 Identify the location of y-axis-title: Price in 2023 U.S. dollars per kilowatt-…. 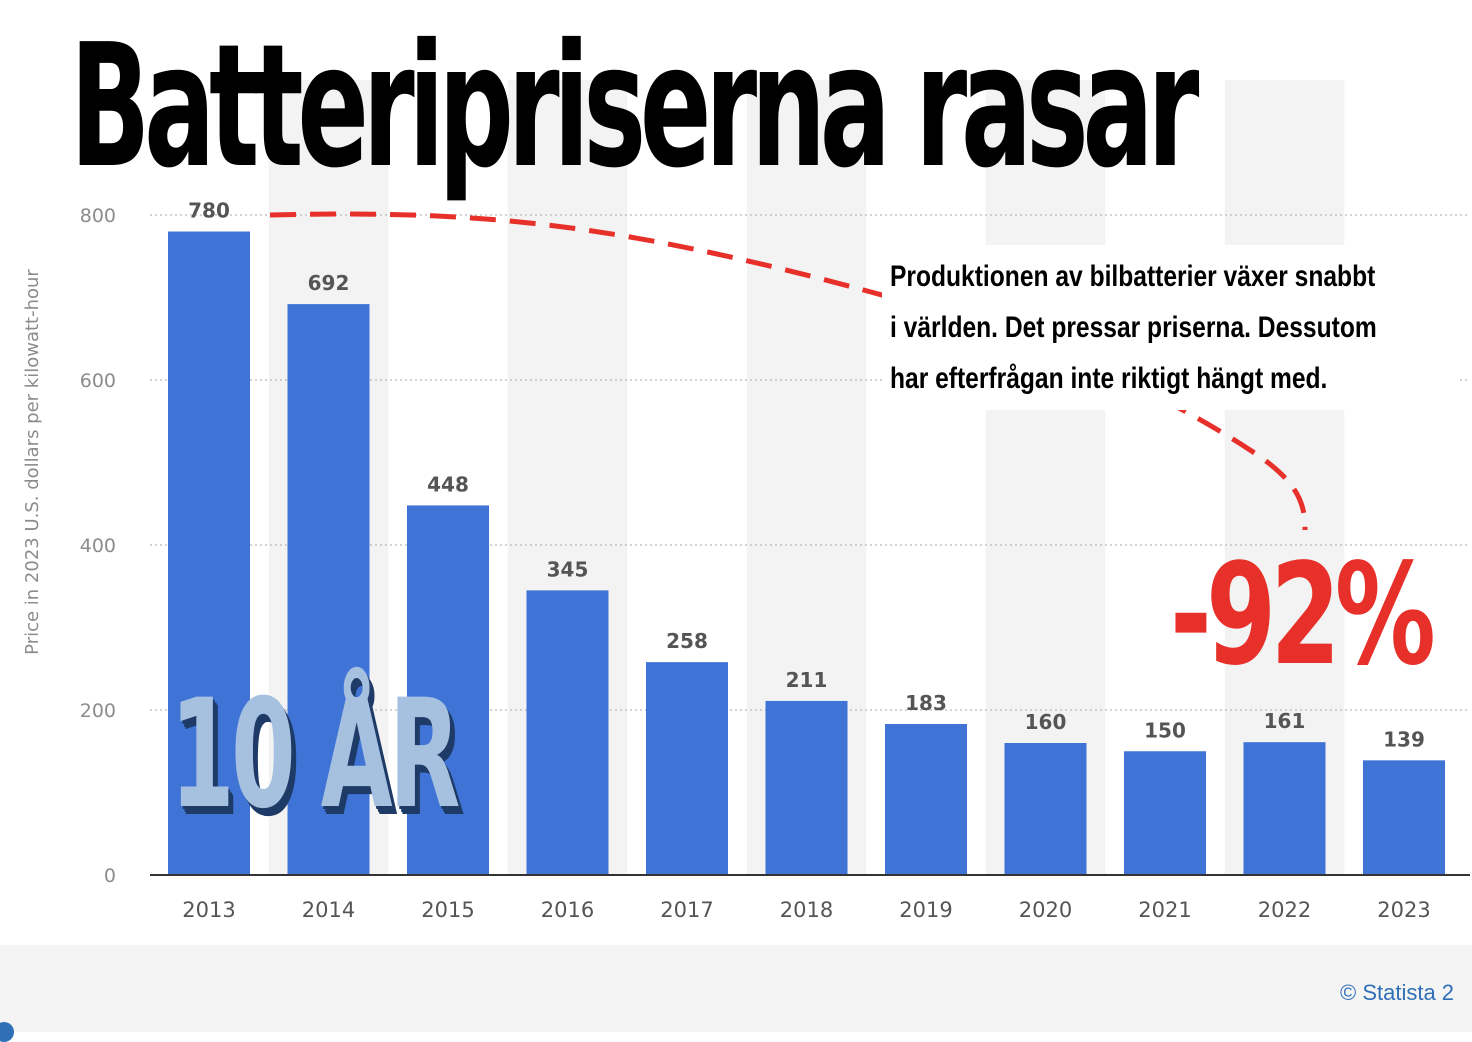
(32, 462).